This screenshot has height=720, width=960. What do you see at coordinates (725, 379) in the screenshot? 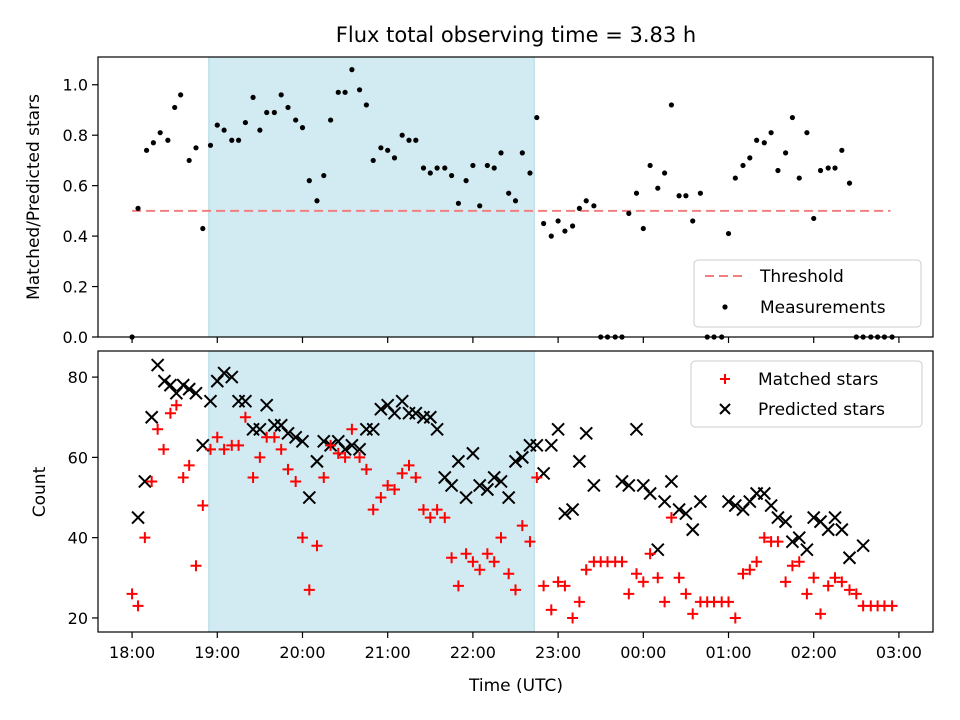
I see `legend-matched-swatch` at bounding box center [725, 379].